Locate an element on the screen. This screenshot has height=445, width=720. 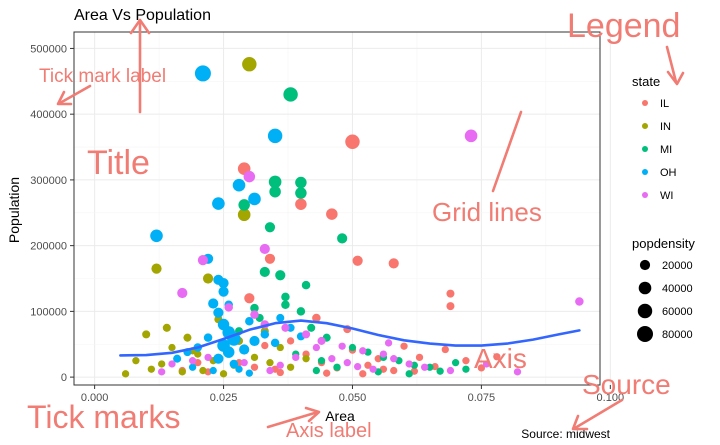
annot-tick-marks: Tick marks is located at coordinates (103, 417).